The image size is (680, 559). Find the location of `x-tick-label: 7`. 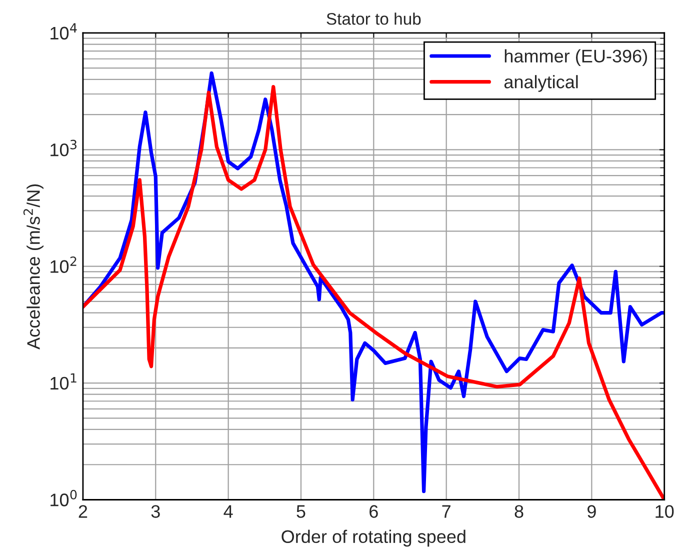

x-tick-label: 7 is located at coordinates (446, 511).